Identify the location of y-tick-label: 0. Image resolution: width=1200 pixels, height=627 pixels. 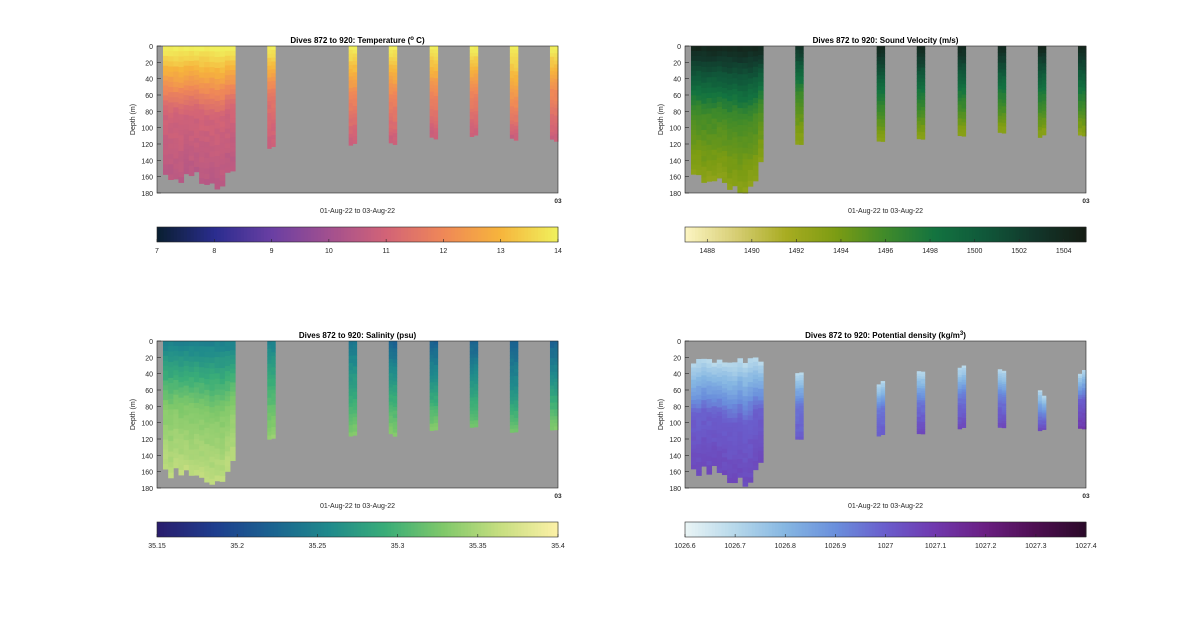
(151, 342).